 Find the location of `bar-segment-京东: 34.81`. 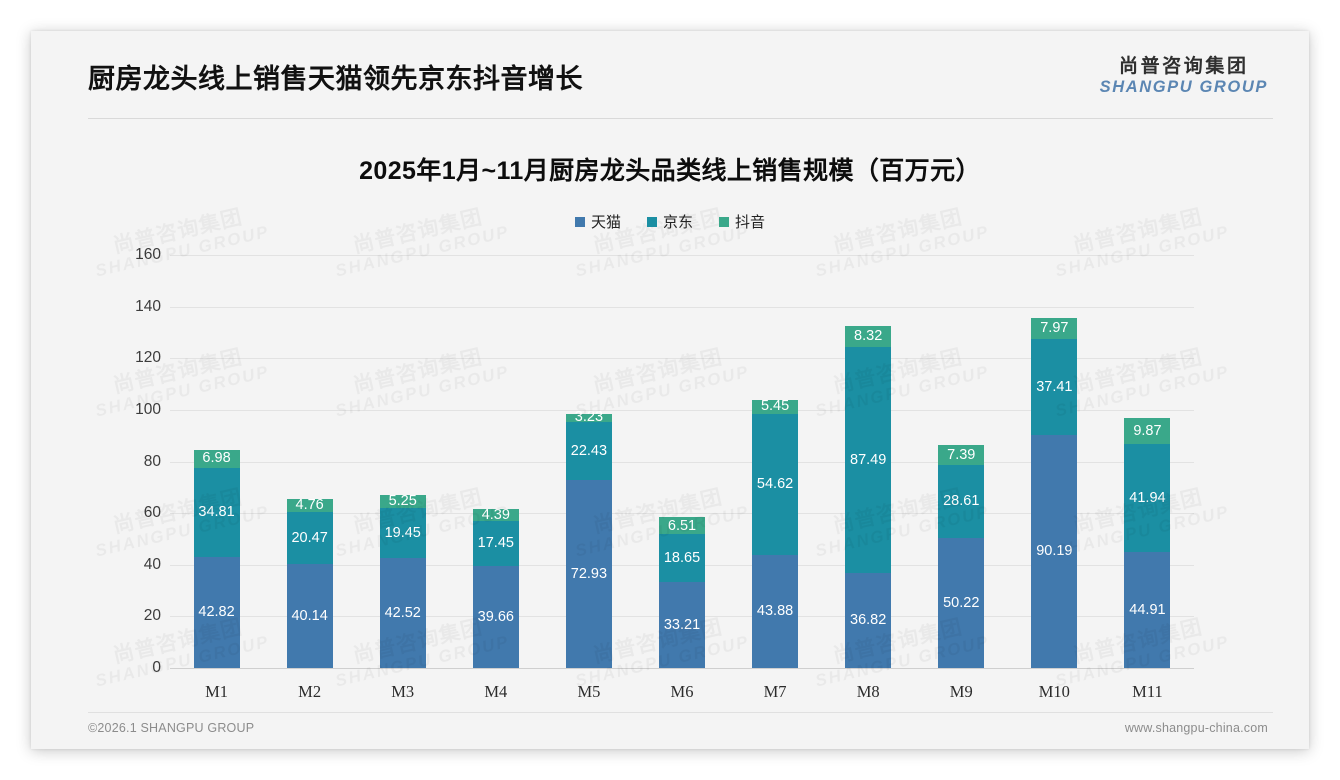

bar-segment-京东: 34.81 is located at coordinates (216, 512).